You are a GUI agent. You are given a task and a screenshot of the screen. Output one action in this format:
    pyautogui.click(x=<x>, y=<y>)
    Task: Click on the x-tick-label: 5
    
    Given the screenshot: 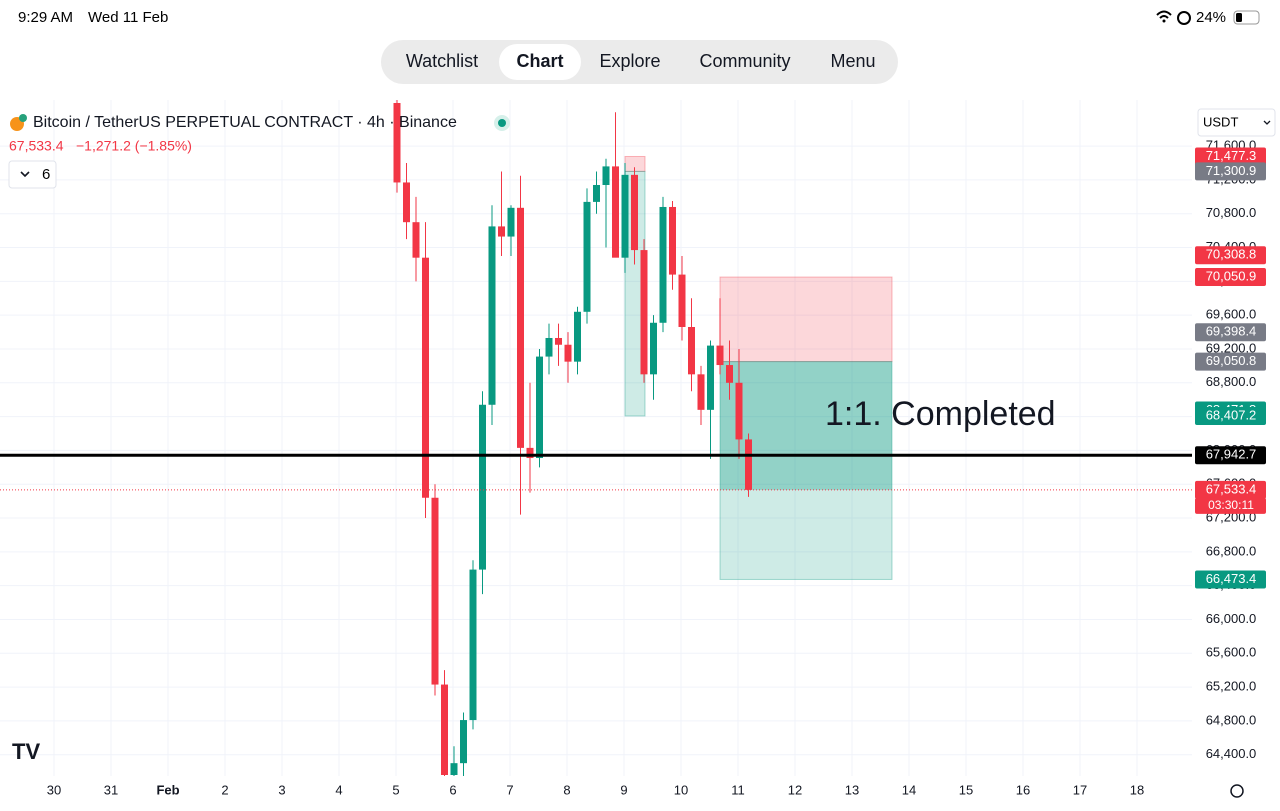 What is the action you would take?
    pyautogui.click(x=395, y=789)
    